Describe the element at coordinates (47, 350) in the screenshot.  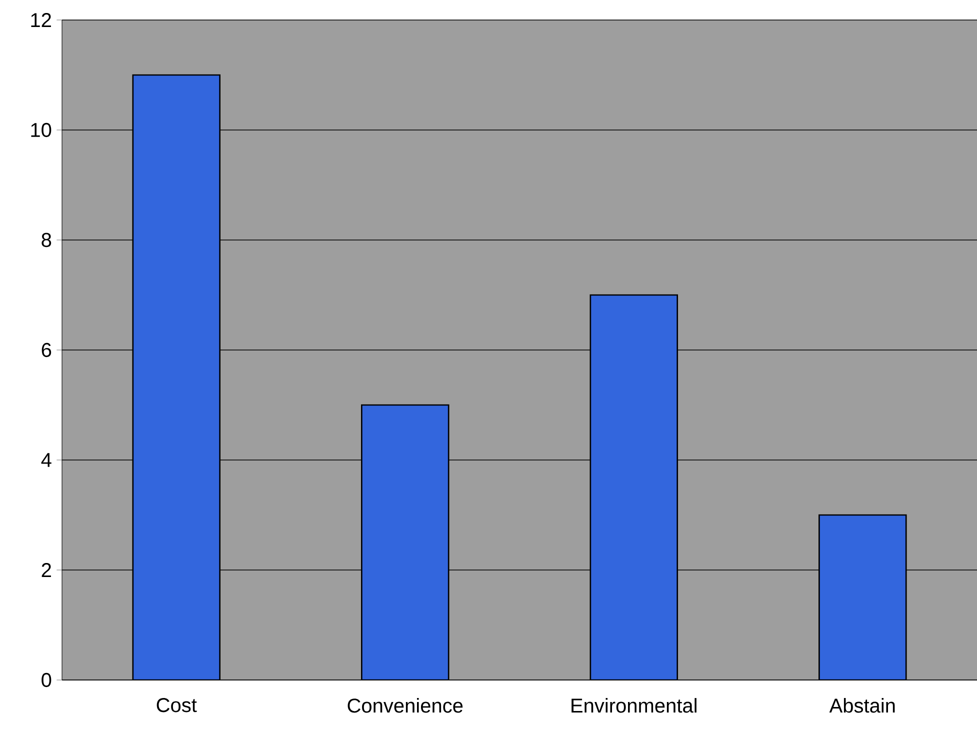
I see `y-tick-label: 6` at that location.